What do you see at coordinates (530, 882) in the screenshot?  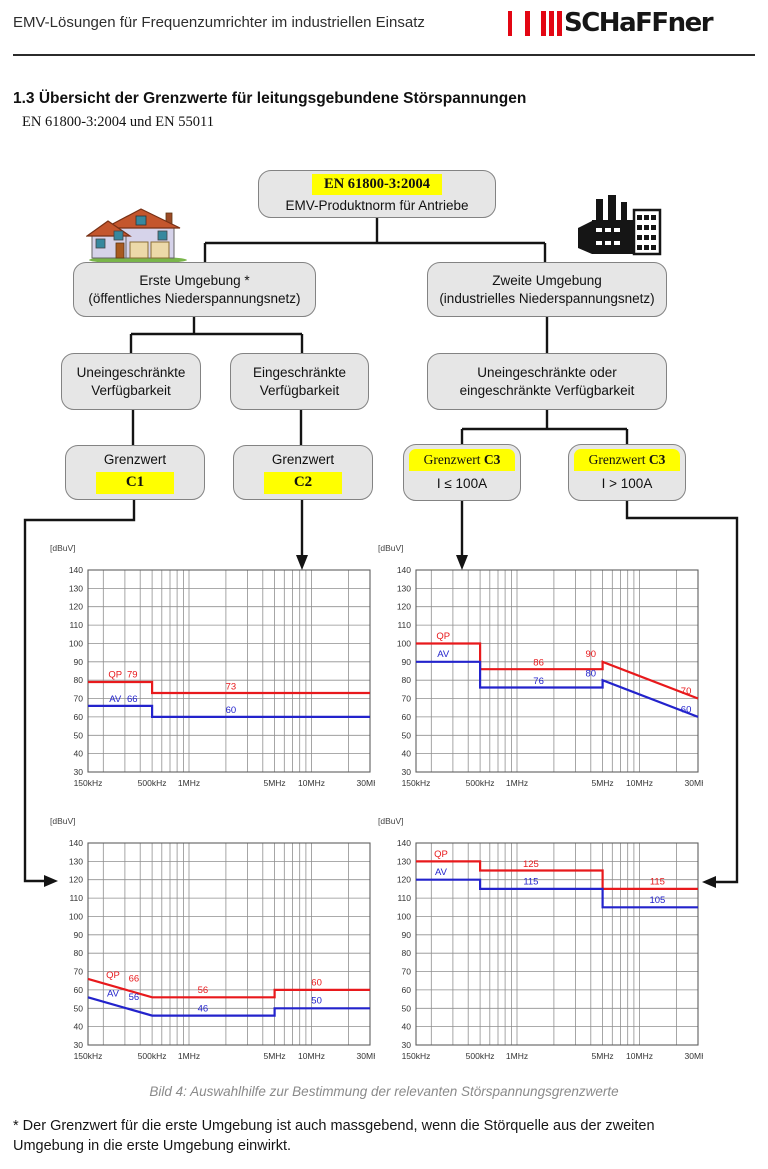 I see `svg-text: 115` at bounding box center [530, 882].